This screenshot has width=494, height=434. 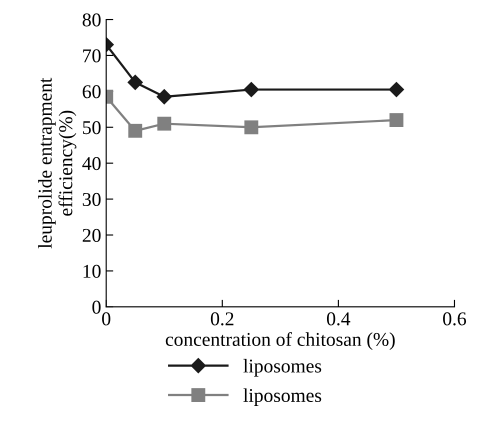 I want to click on y-tick-label: 80, so click(x=91, y=19).